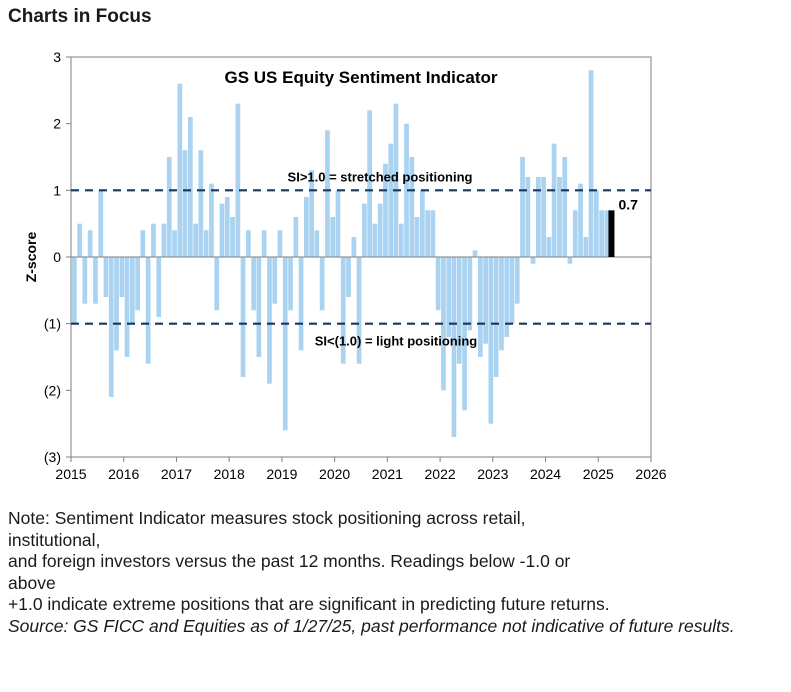 This screenshot has width=791, height=692. Describe the element at coordinates (628, 204) in the screenshot. I see `latest-value-label: 0.7` at that location.